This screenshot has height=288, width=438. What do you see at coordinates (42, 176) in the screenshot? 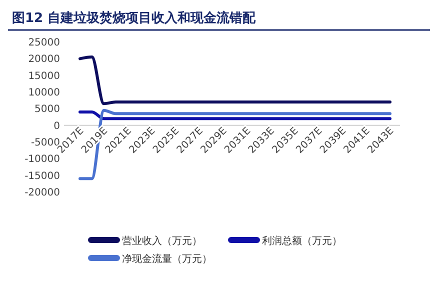
I see `y-tick-label: -15000` at bounding box center [42, 176].